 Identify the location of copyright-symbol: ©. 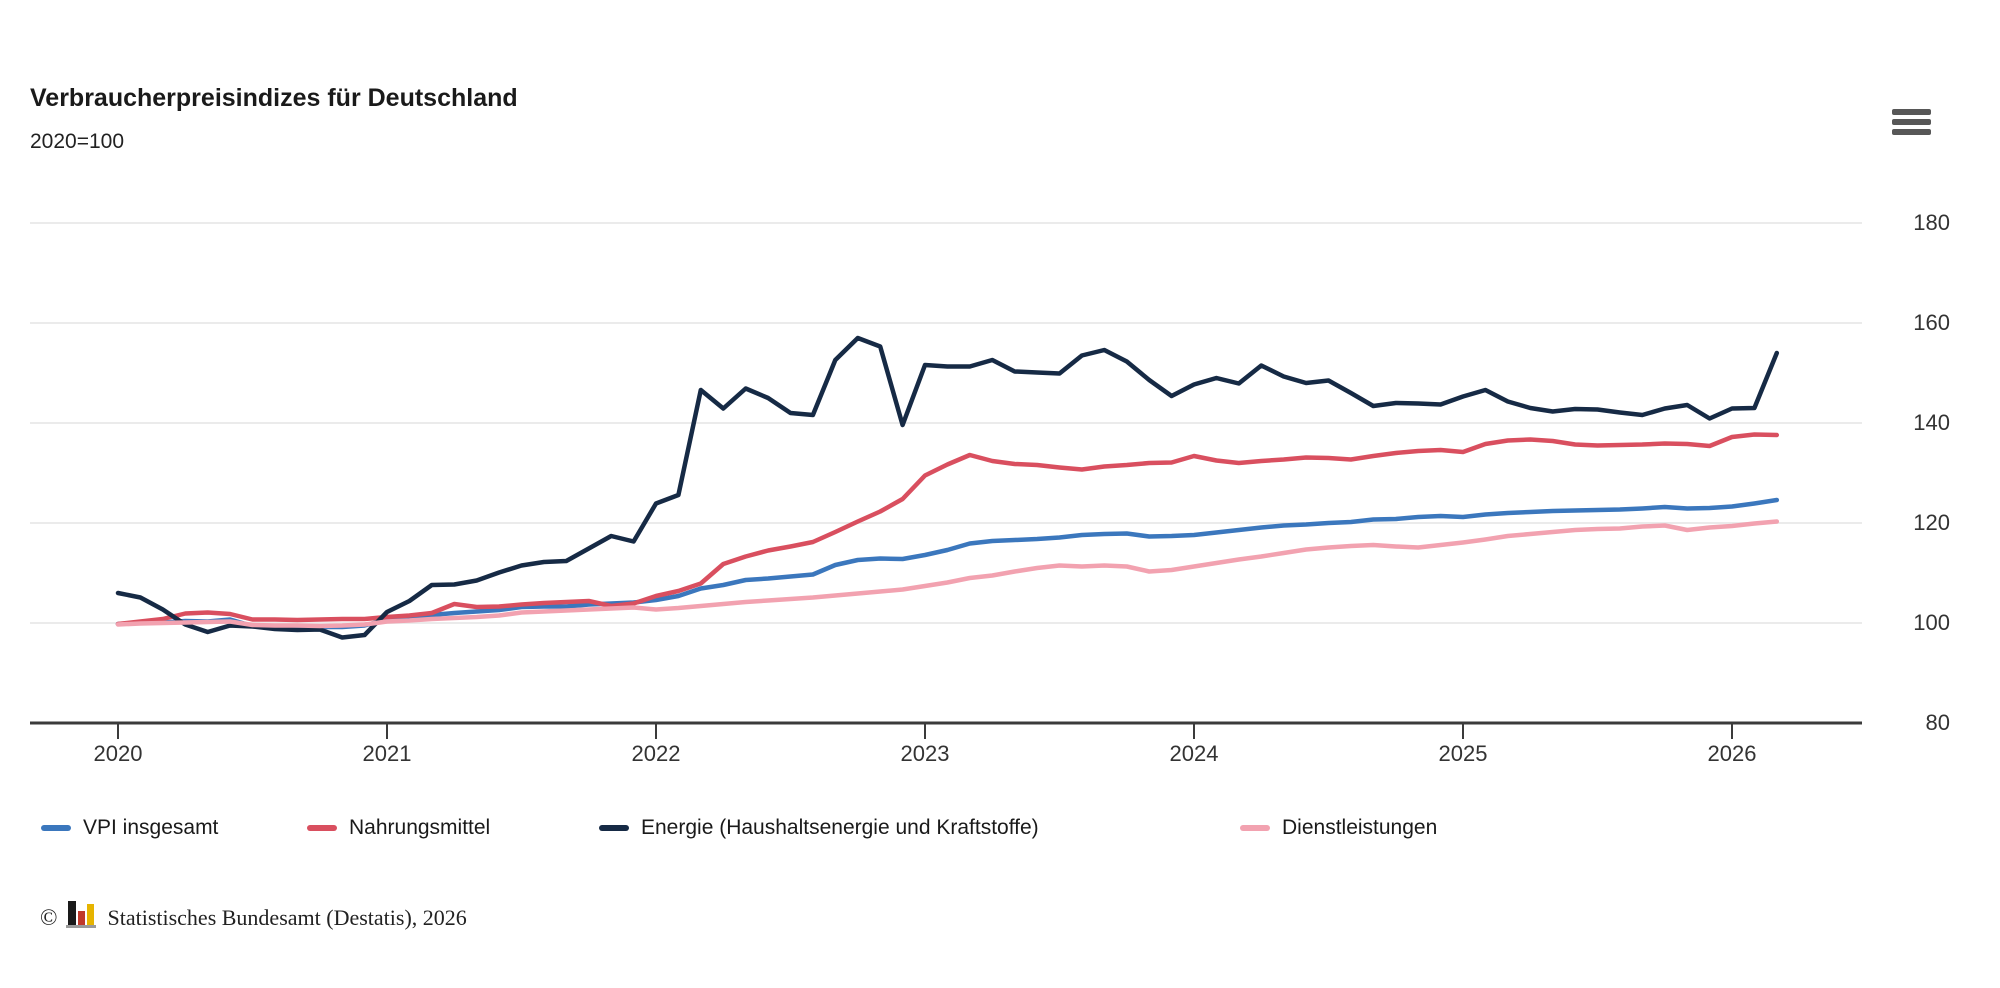
(49, 917).